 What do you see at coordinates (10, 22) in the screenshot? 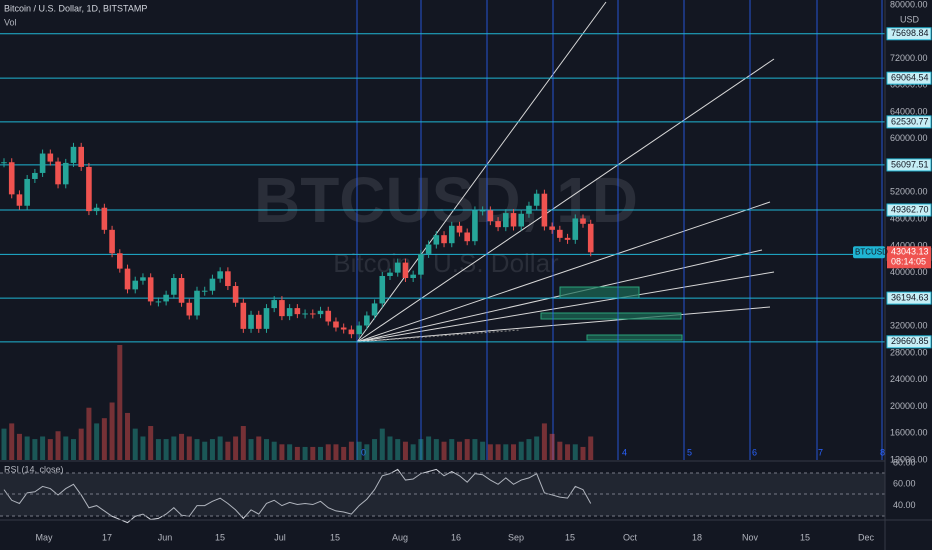
I see `volume-label: Vol` at bounding box center [10, 22].